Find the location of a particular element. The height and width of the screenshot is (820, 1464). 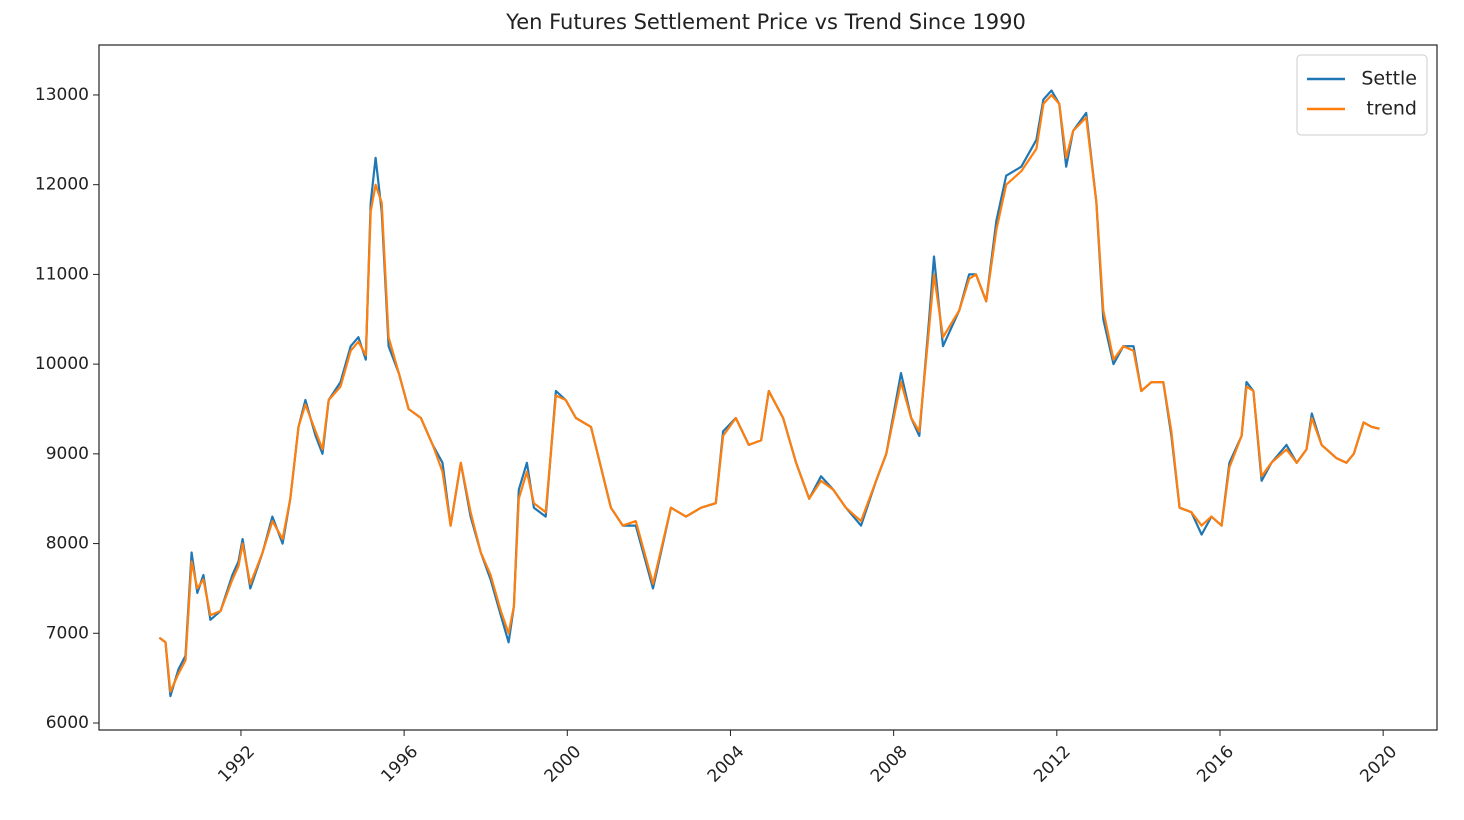

x-tick-label: 1996 is located at coordinates (399, 764).